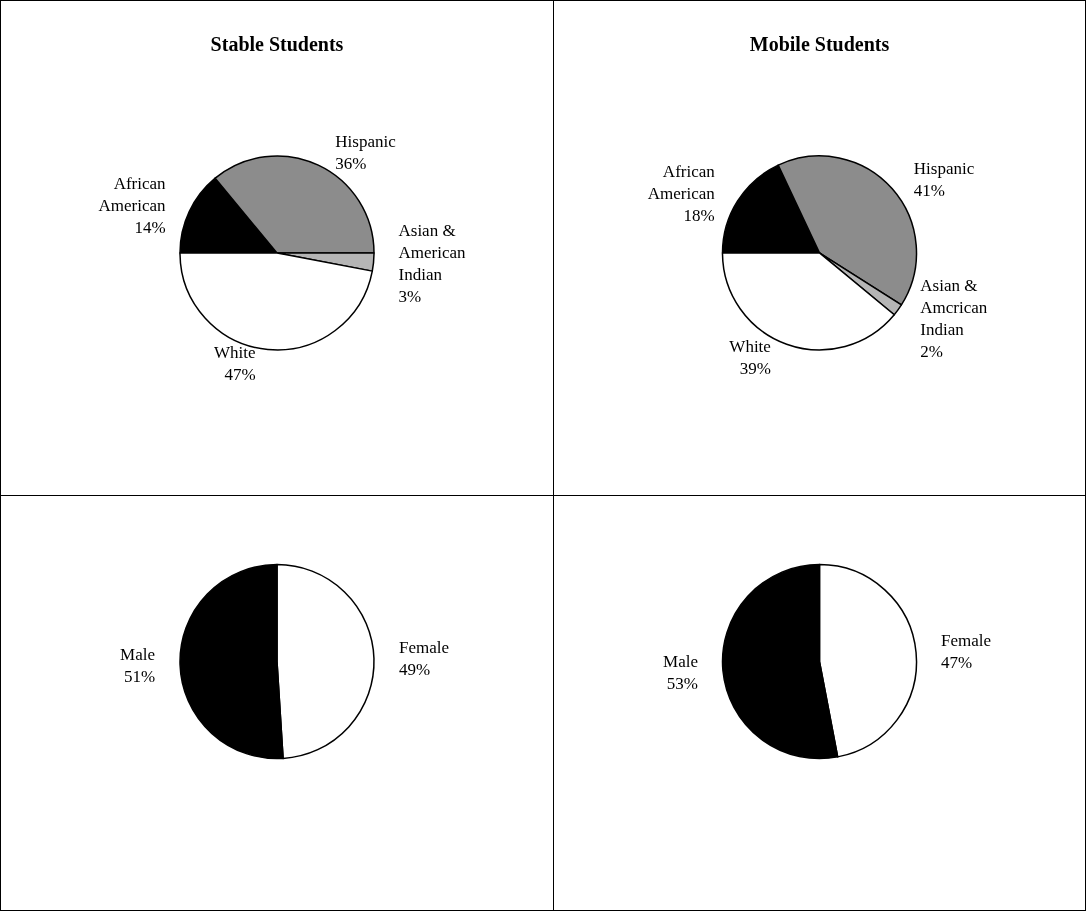  Describe the element at coordinates (819, 44) in the screenshot. I see `chart-title: Mobile Students` at that location.